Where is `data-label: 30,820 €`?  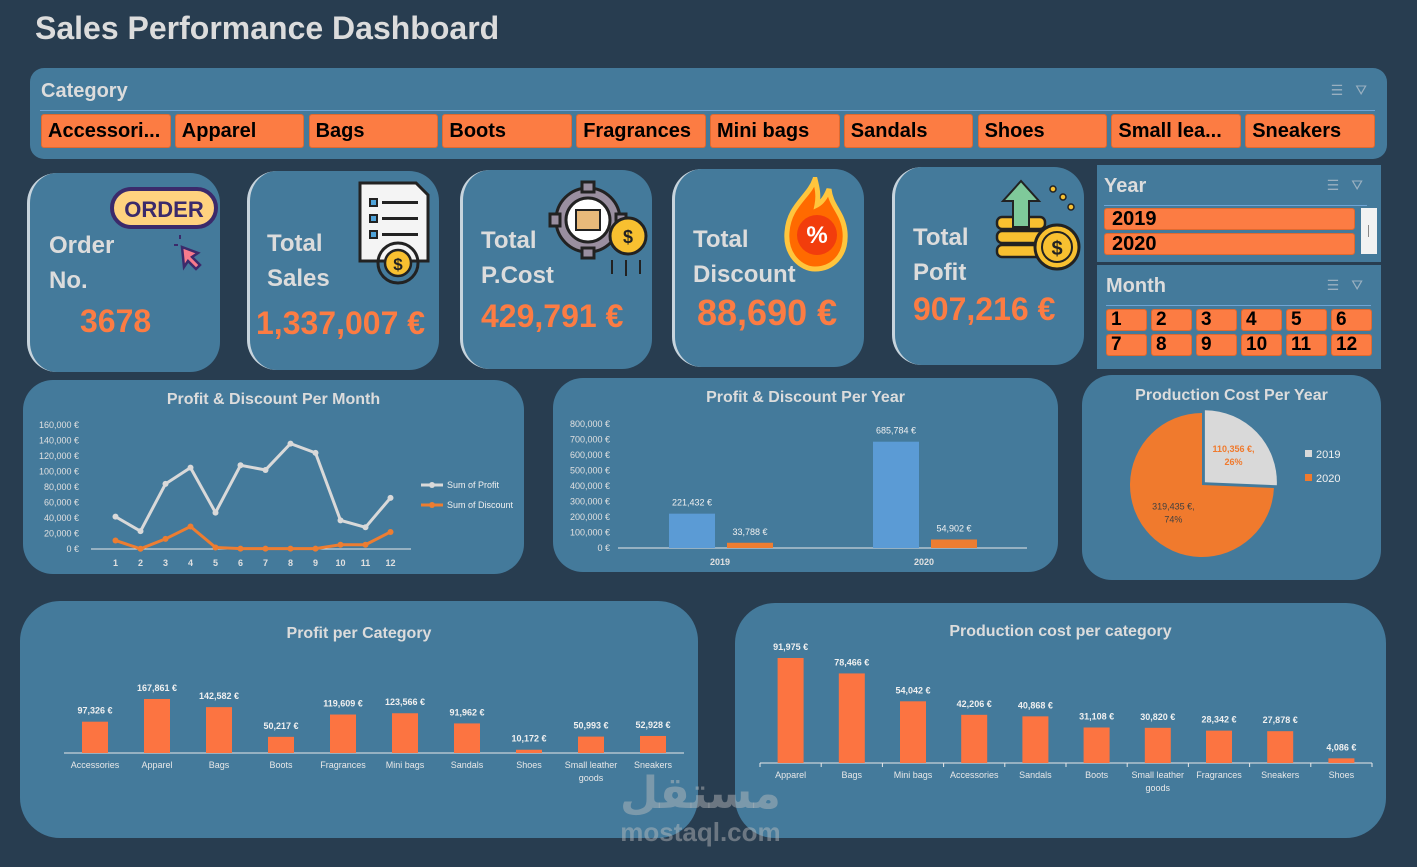
data-label: 30,820 € is located at coordinates (1157, 717).